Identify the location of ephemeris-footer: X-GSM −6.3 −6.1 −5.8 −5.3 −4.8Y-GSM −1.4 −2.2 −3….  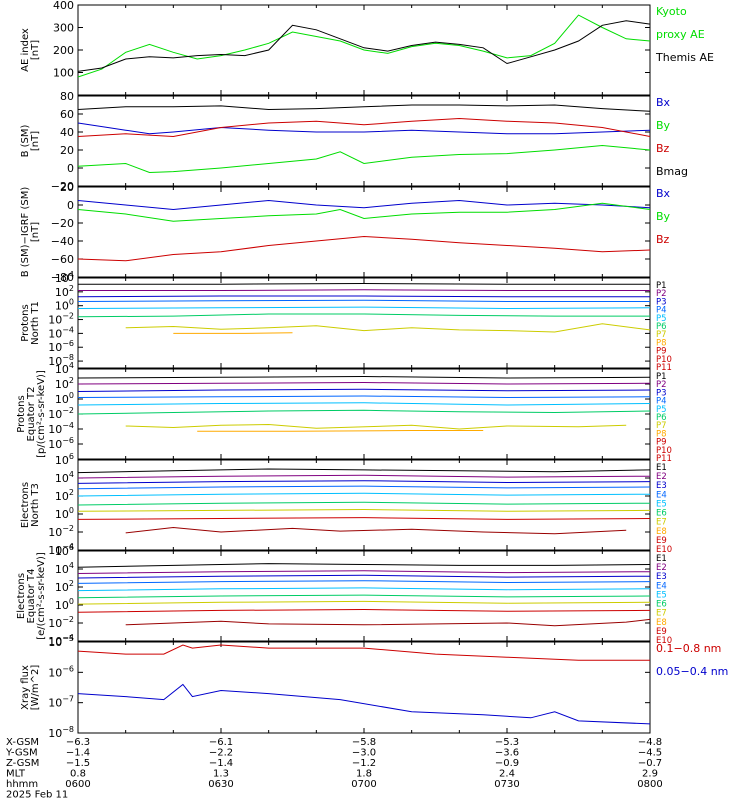
(334, 768).